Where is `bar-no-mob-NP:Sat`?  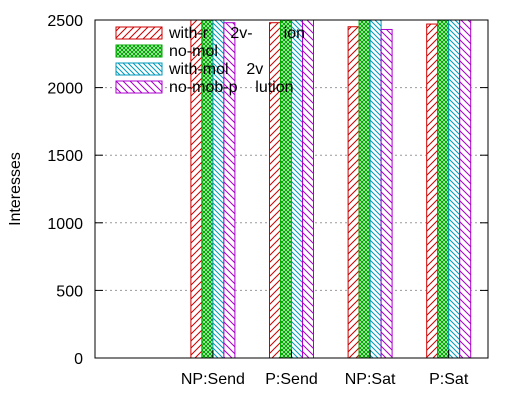
bar-no-mob-NP:Sat is located at coordinates (364, 189).